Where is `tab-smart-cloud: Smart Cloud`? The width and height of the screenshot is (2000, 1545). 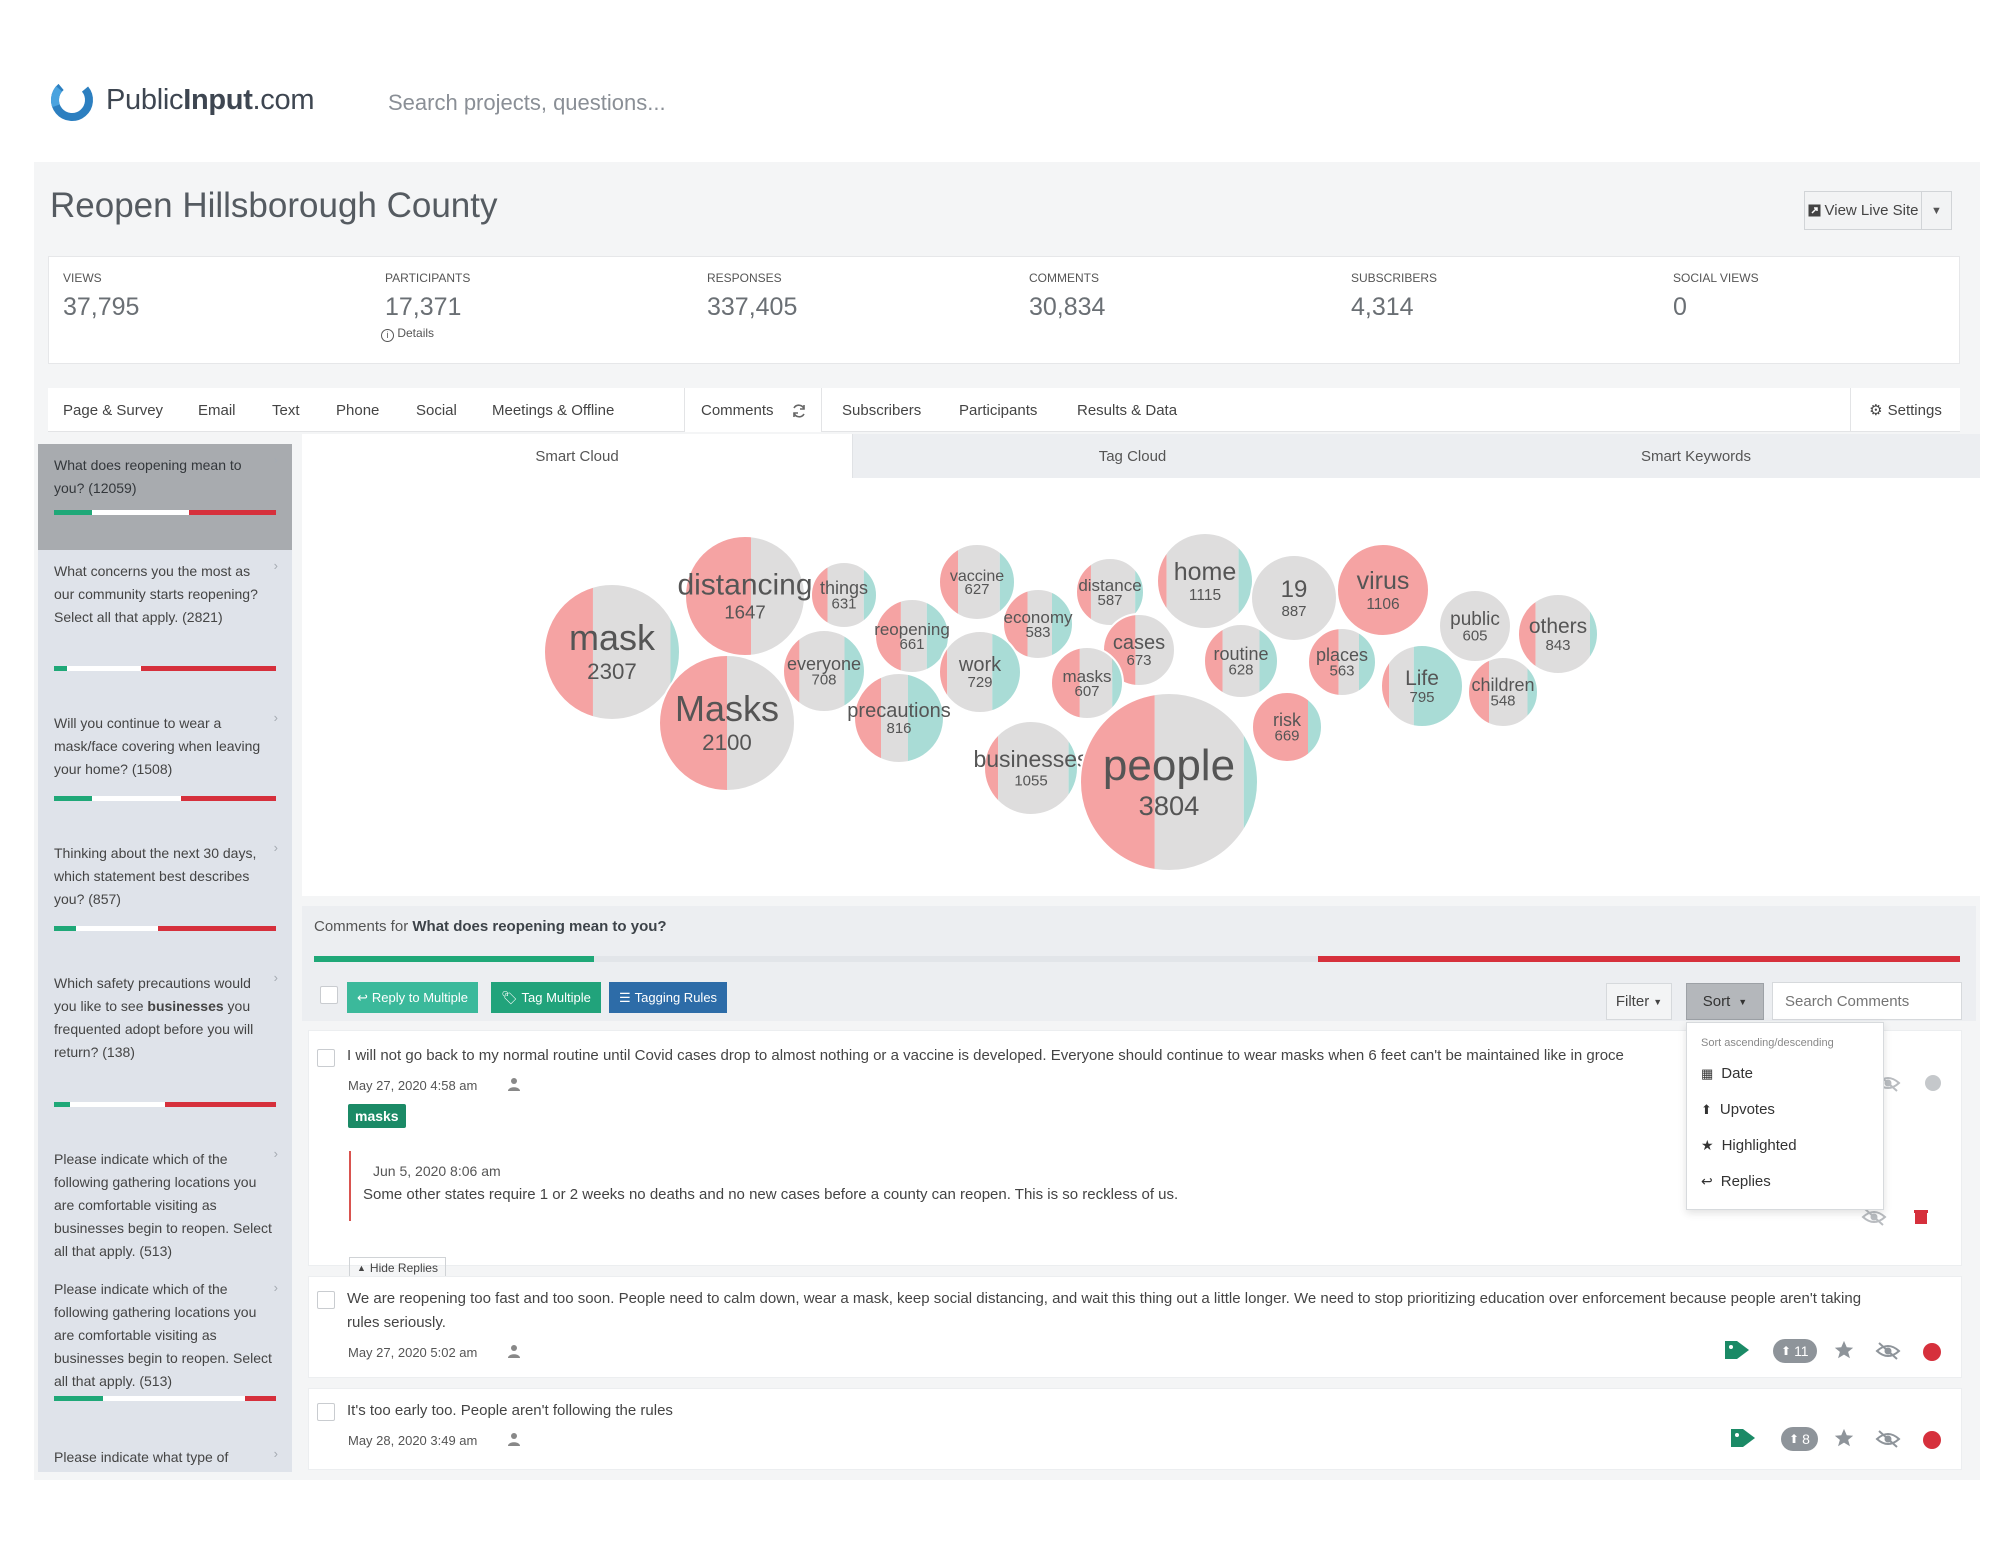 tab-smart-cloud: Smart Cloud is located at coordinates (577, 456).